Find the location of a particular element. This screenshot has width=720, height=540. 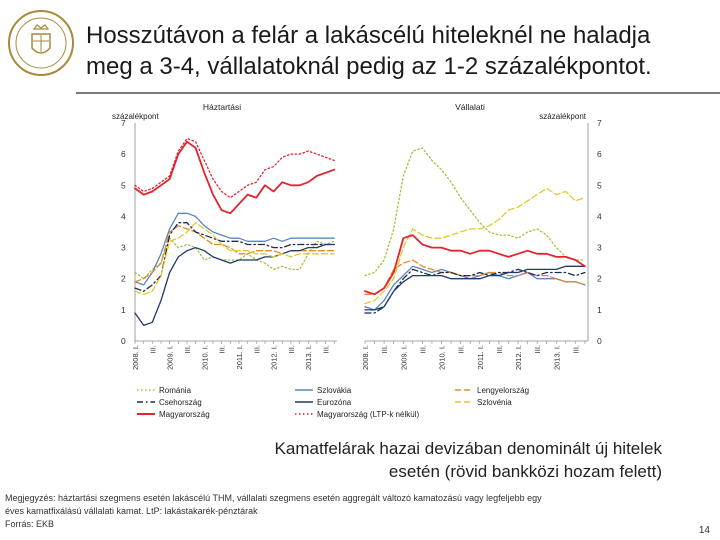

panel-1-x-tick-label-9: III. is located at coordinates (291, 349).